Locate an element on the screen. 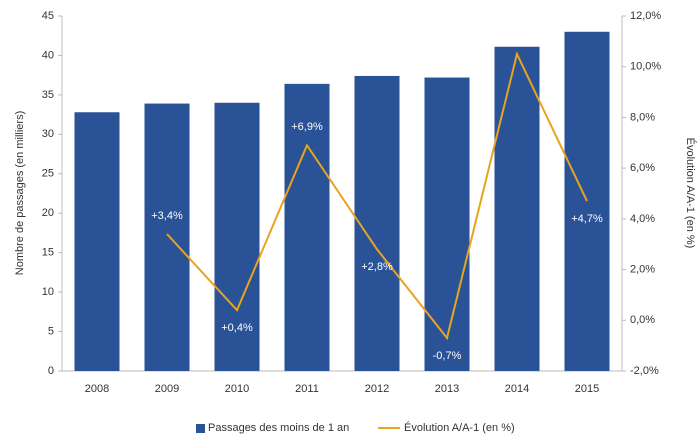  y-tick-label: 5 is located at coordinates (51, 331).